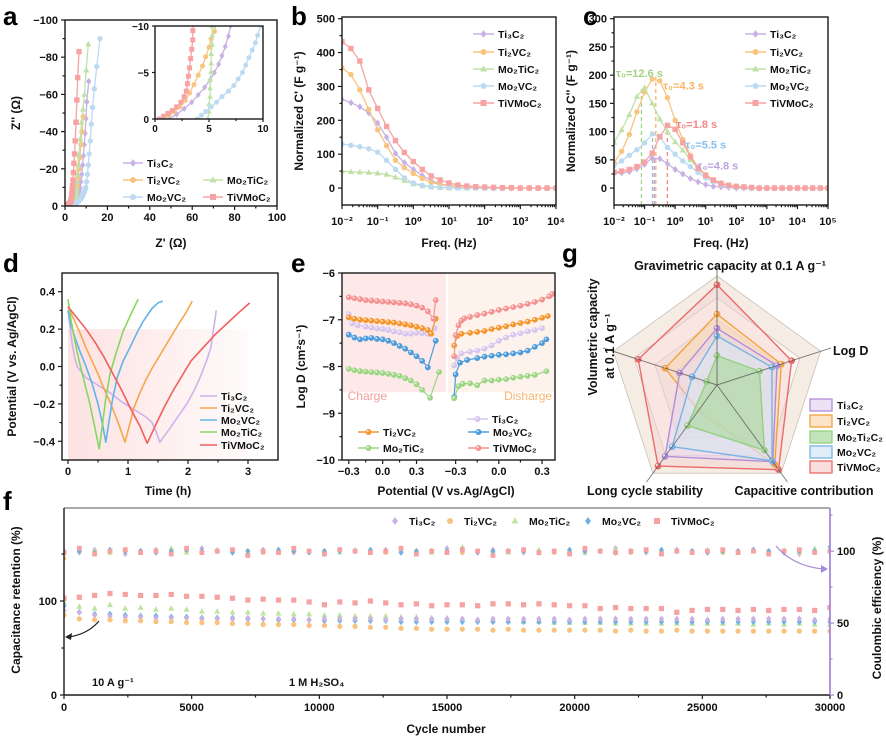  Describe the element at coordinates (511, 35) in the screenshot. I see `legend-label: Ti₃C₂` at that location.